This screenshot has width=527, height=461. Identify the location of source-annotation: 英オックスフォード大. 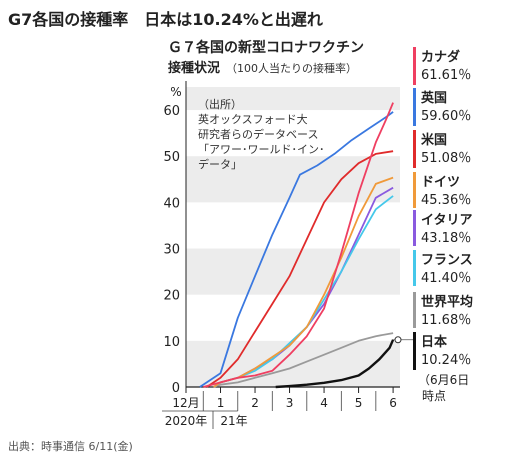
(253, 119).